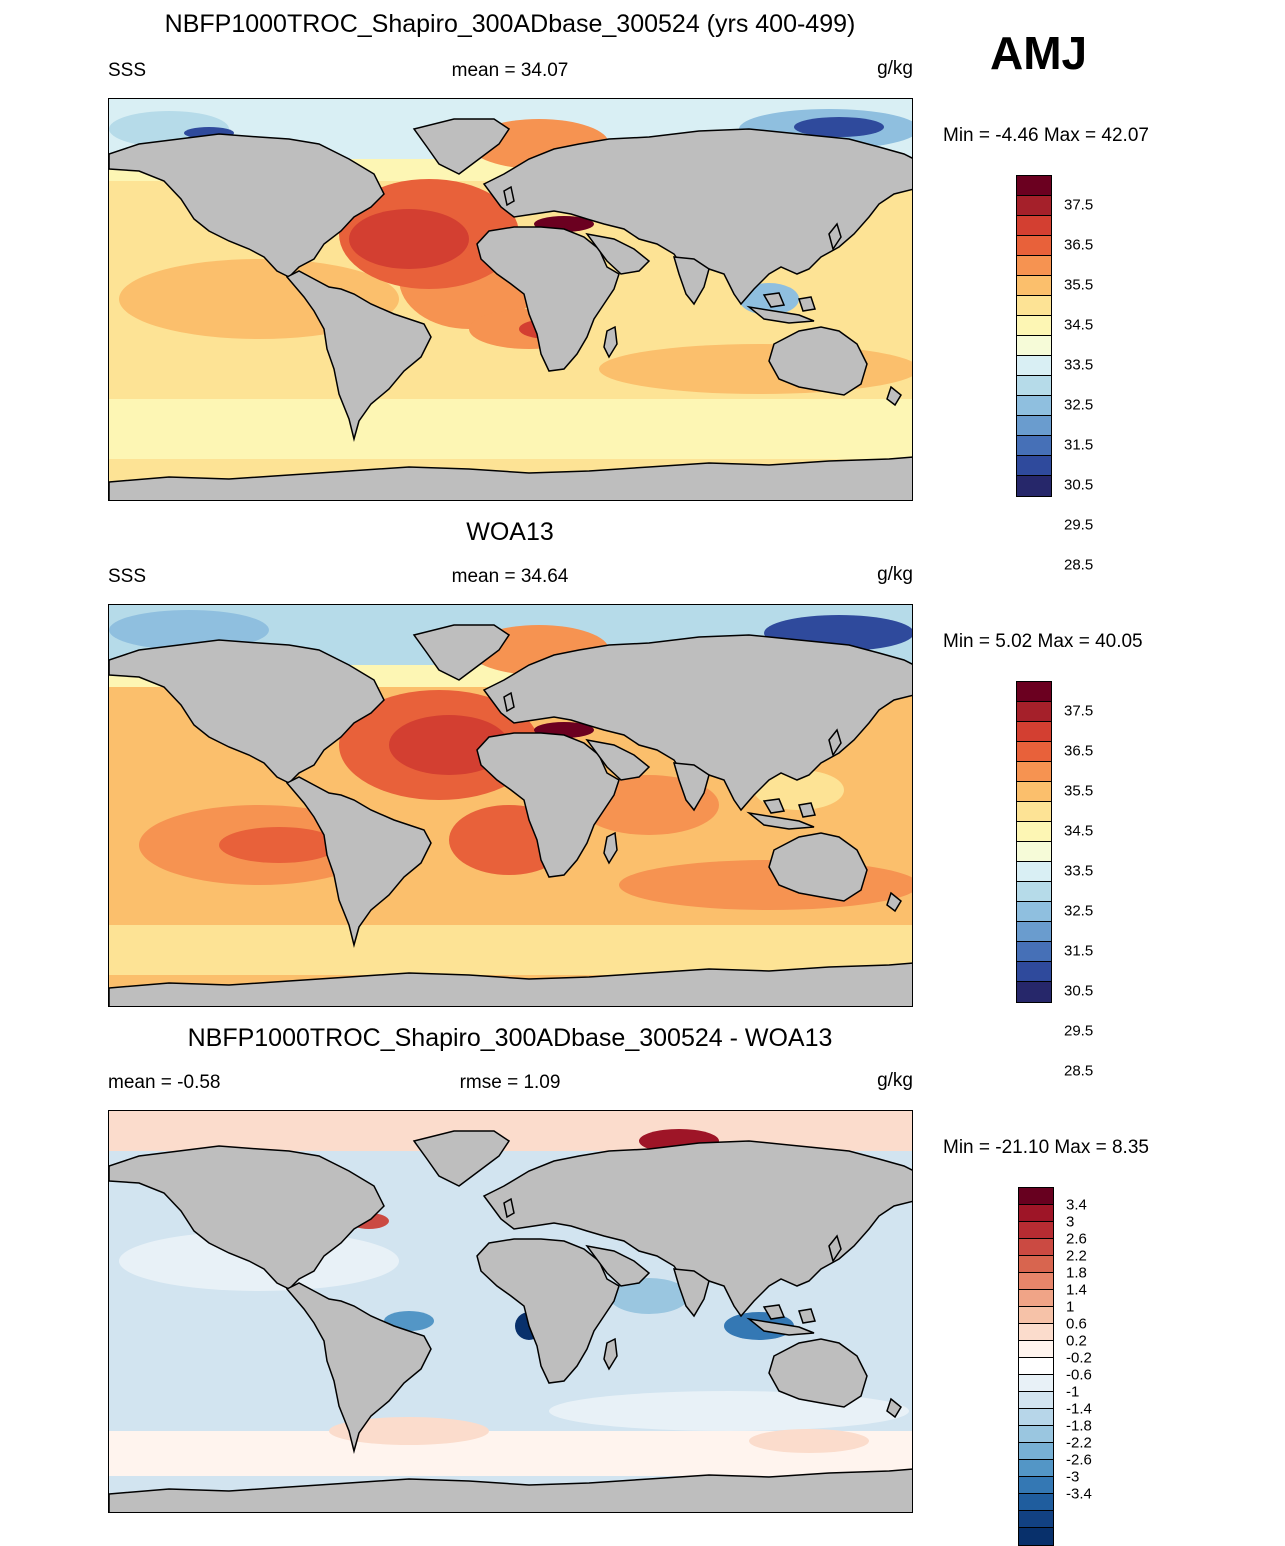  What do you see at coordinates (1046, 1147) in the screenshot?
I see `min-max-label: Min = -21.10 Max = 8.35` at bounding box center [1046, 1147].